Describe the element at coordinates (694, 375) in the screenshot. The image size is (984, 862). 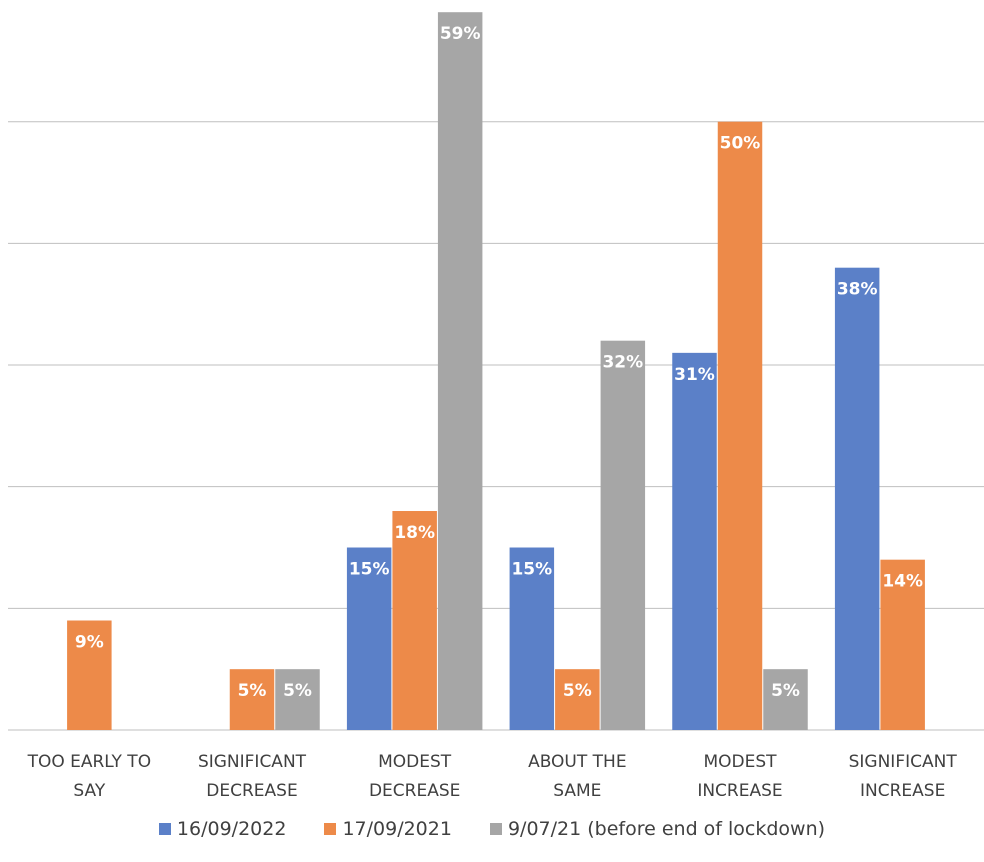
I see `data-label-s1-c5: 31%` at that location.